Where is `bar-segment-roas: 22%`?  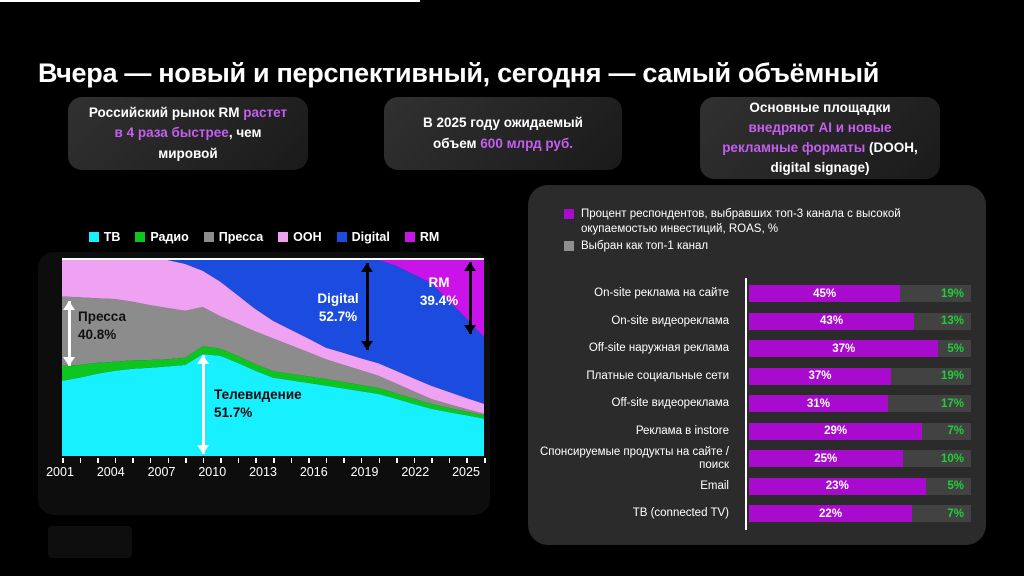 bar-segment-roas: 22% is located at coordinates (831, 514).